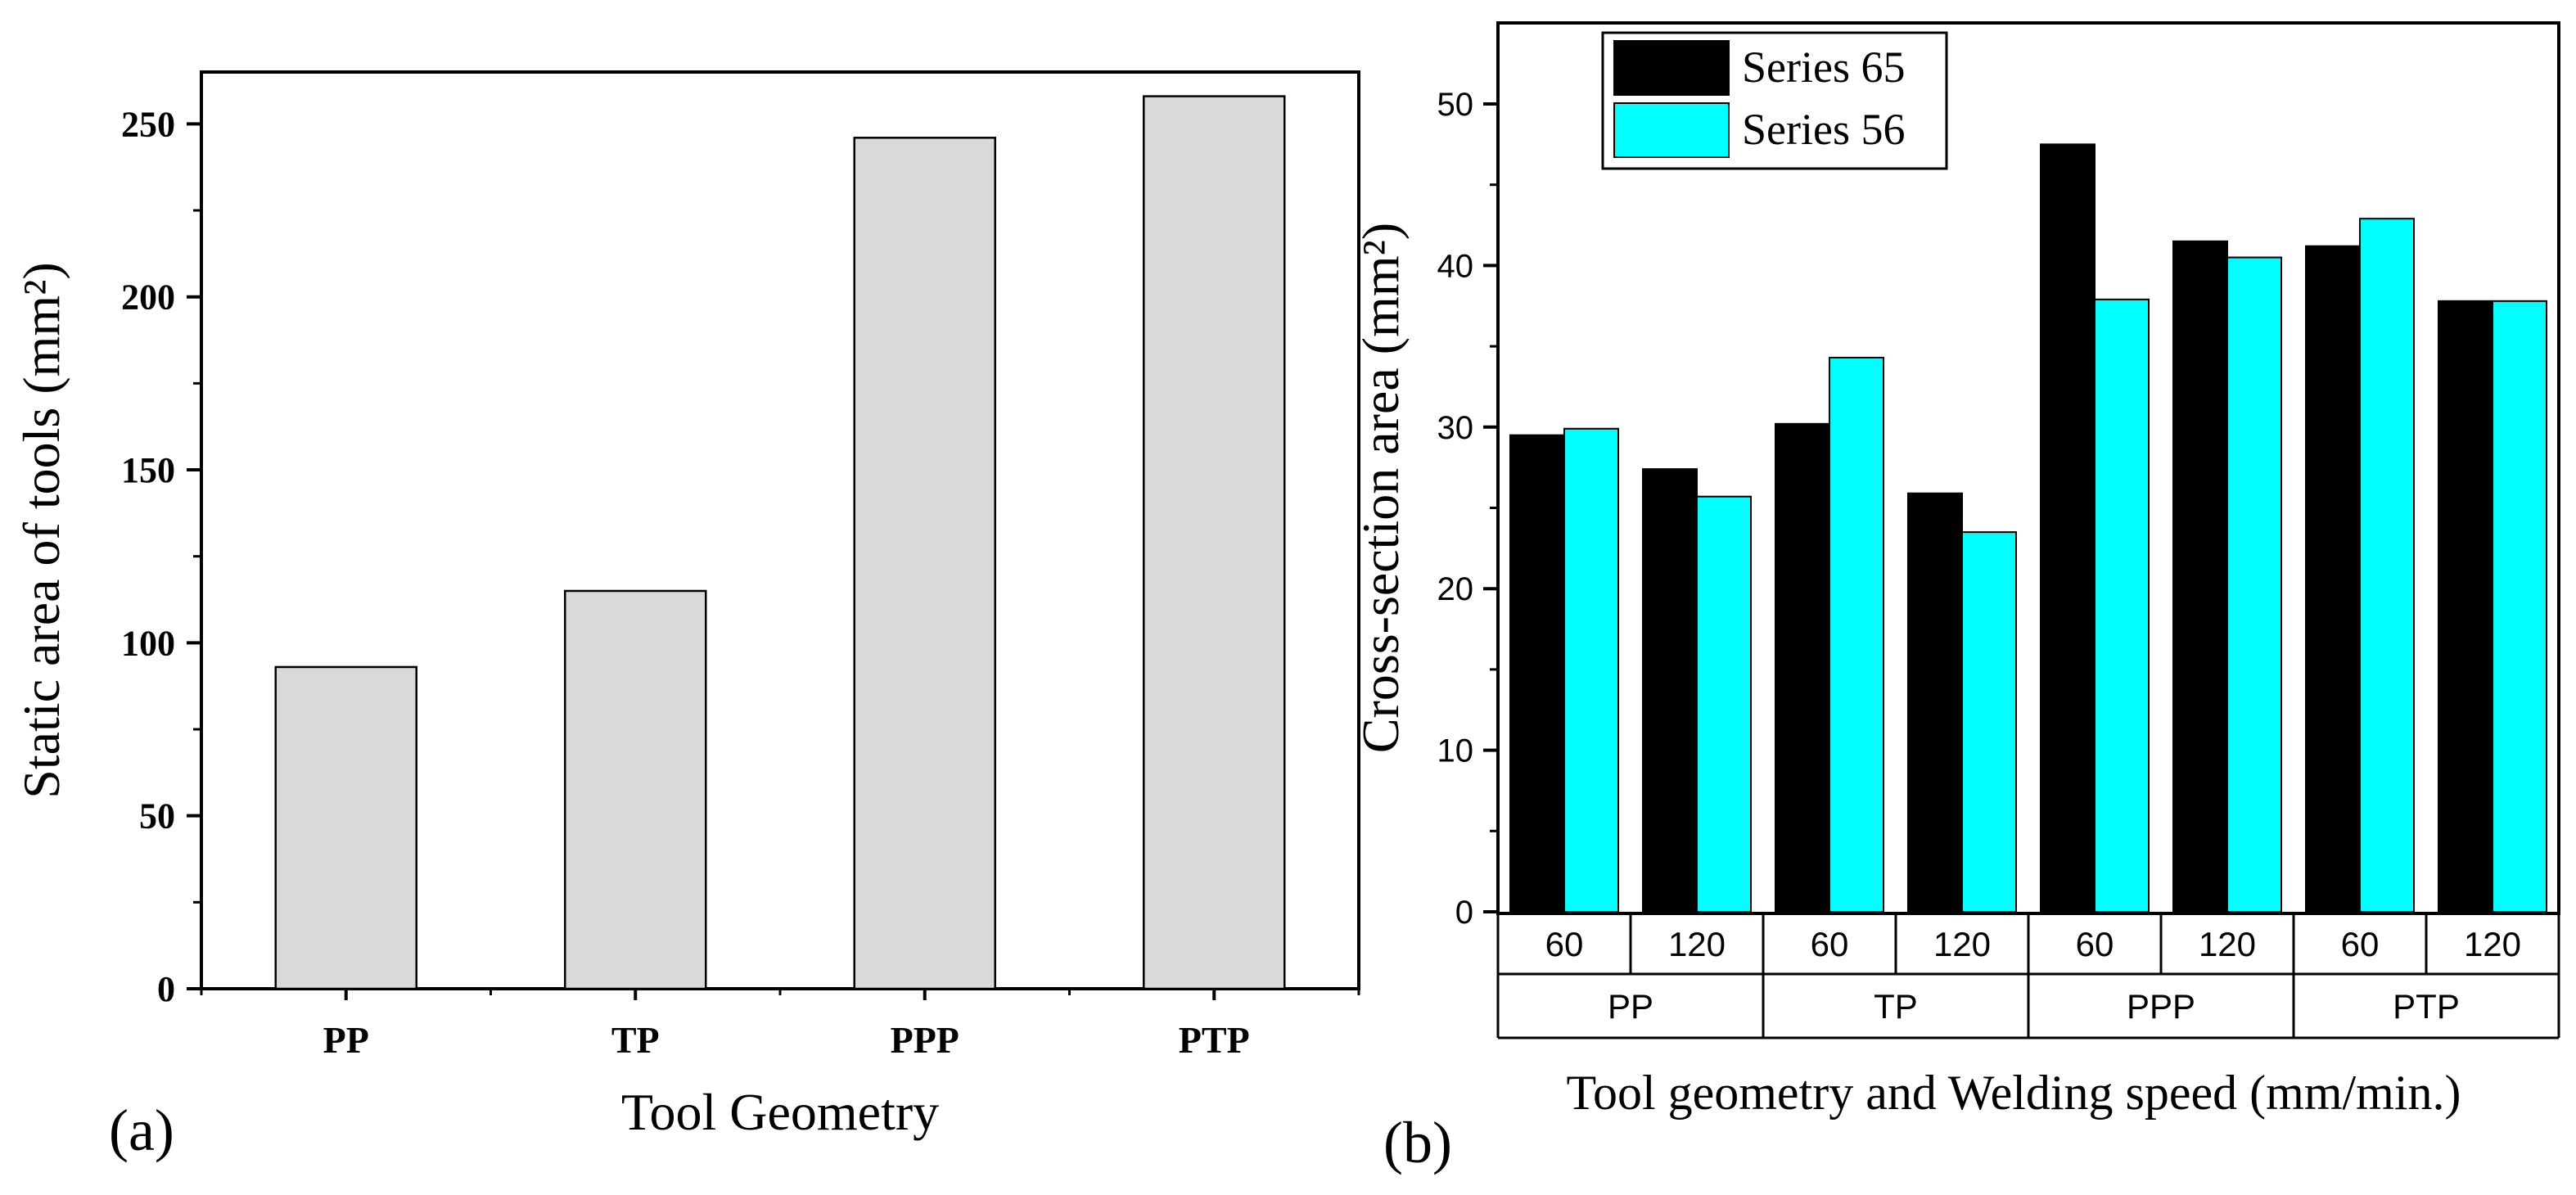 The width and height of the screenshot is (2576, 1195). What do you see at coordinates (635, 1040) in the screenshot?
I see `panel-a-xtick-label: TP` at bounding box center [635, 1040].